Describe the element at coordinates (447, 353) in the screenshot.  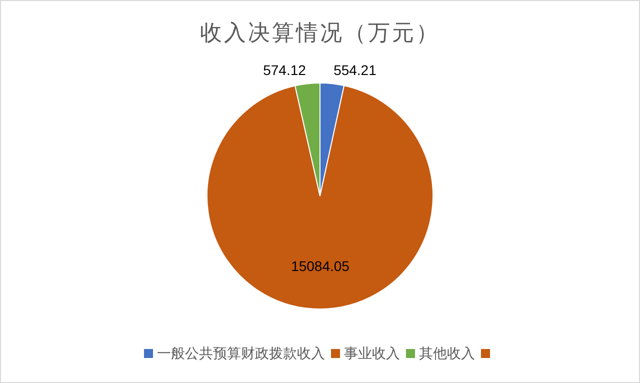
I see `legend-label: 其他收入` at that location.